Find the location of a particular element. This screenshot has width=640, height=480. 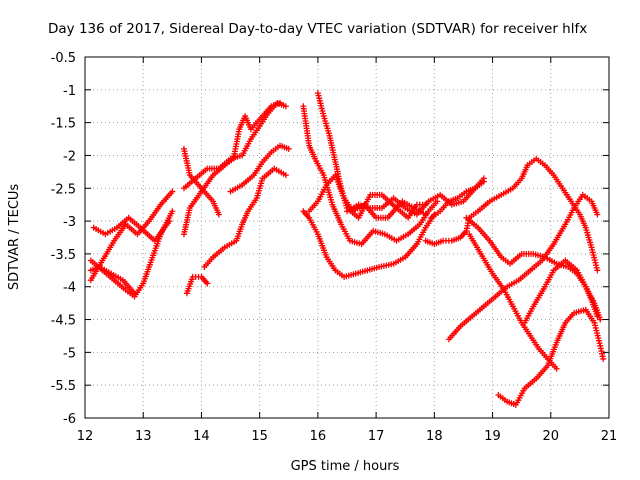

y-tick-label: -0.5 is located at coordinates (63, 58).